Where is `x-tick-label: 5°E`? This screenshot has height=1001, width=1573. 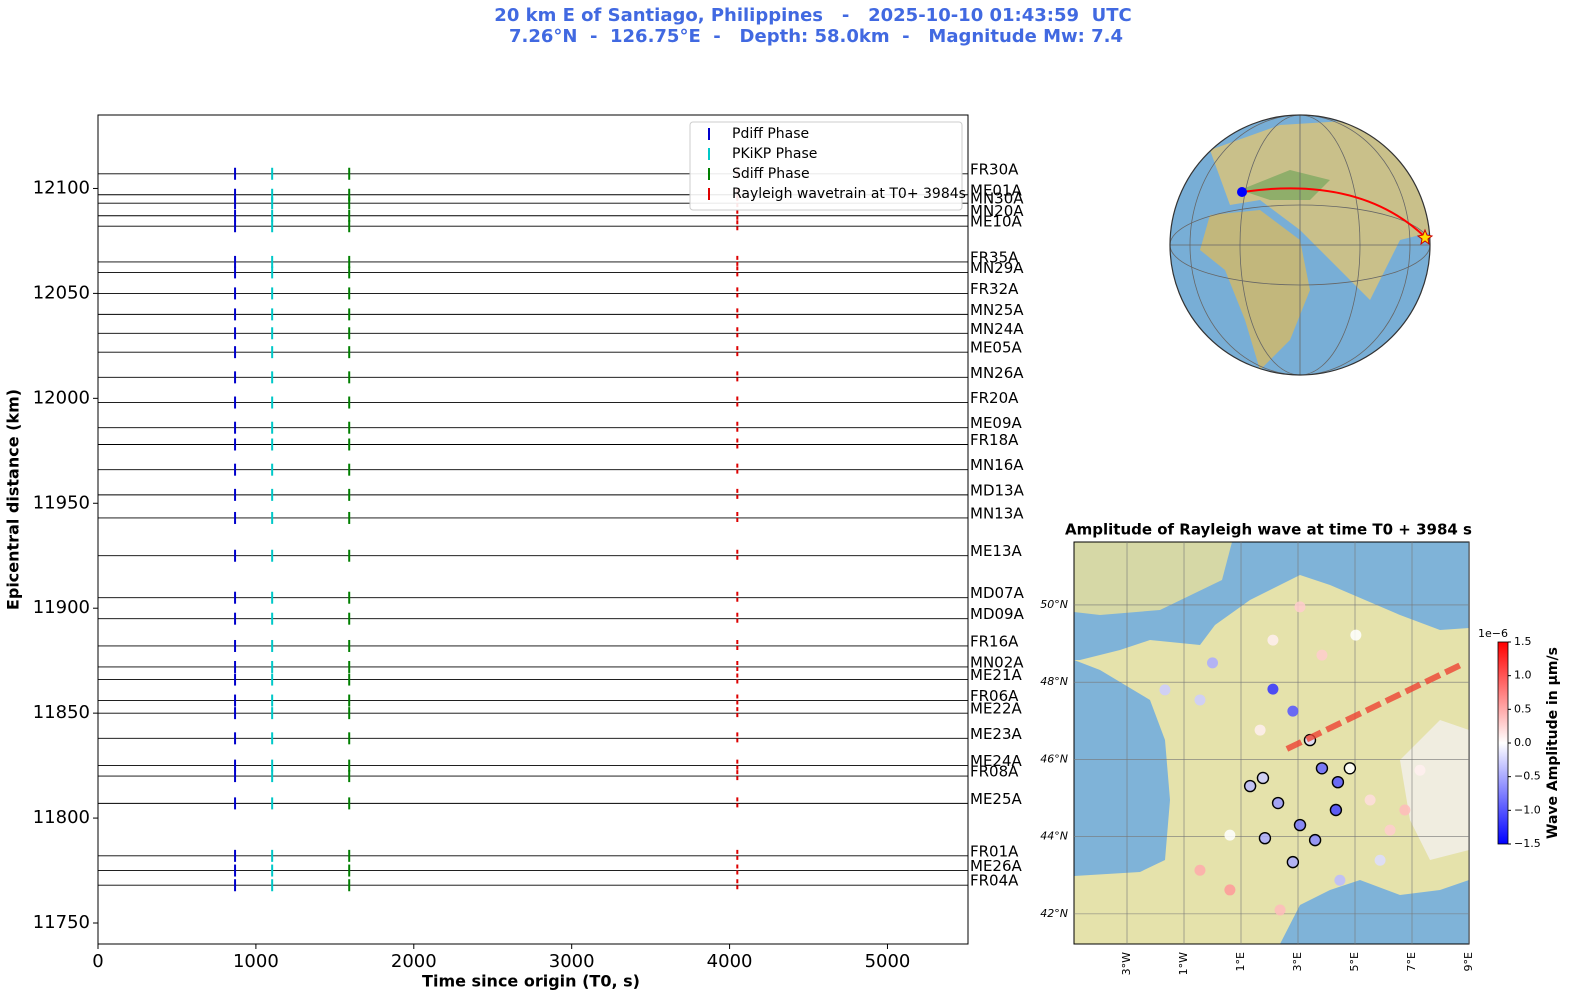
x-tick-label: 5°E is located at coordinates (1354, 961).